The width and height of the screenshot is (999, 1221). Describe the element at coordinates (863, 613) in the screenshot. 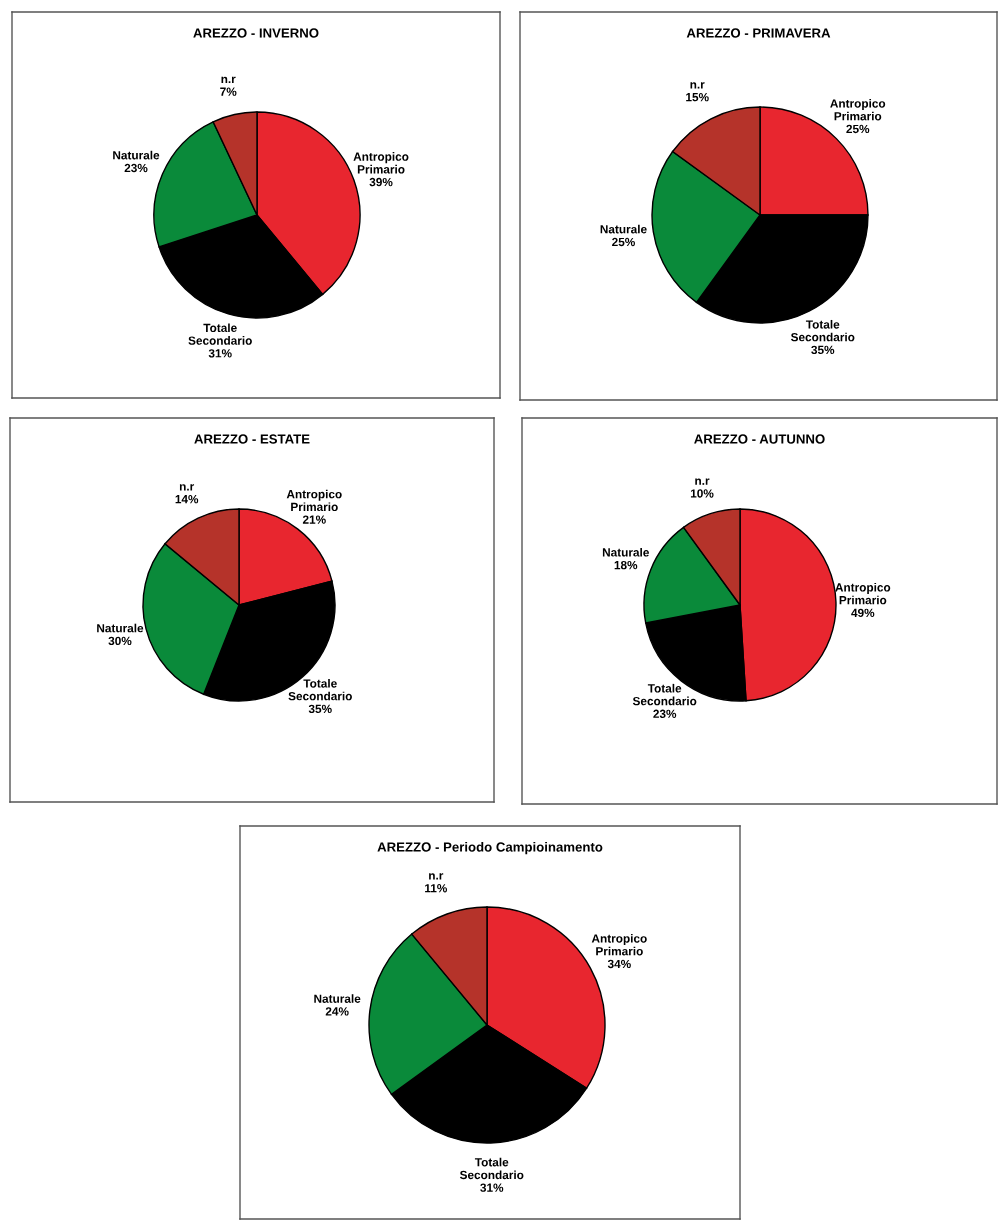

I see `data-label: 49%` at that location.